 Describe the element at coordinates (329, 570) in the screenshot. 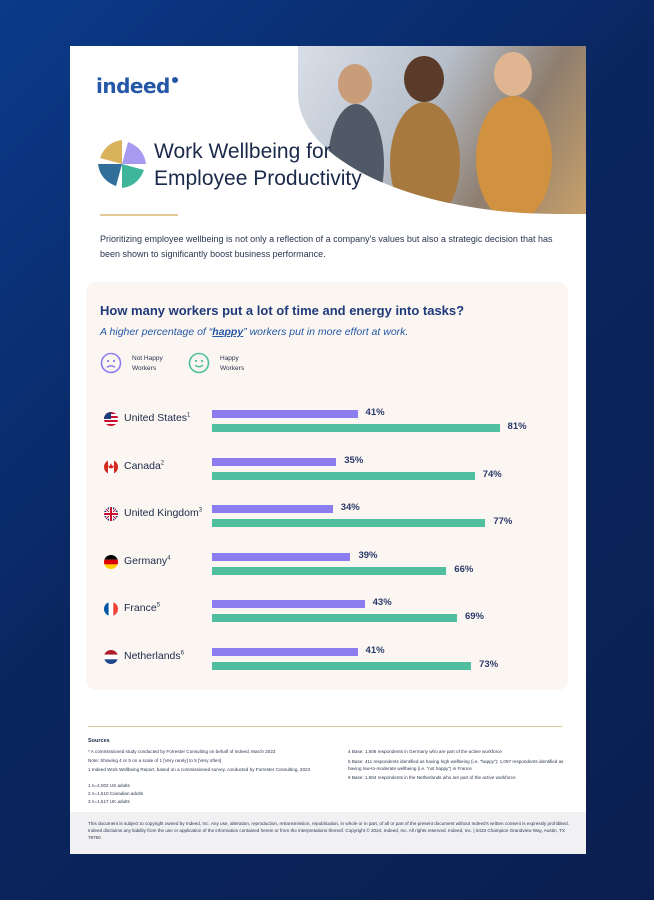

I see `bar-germany-happy` at that location.